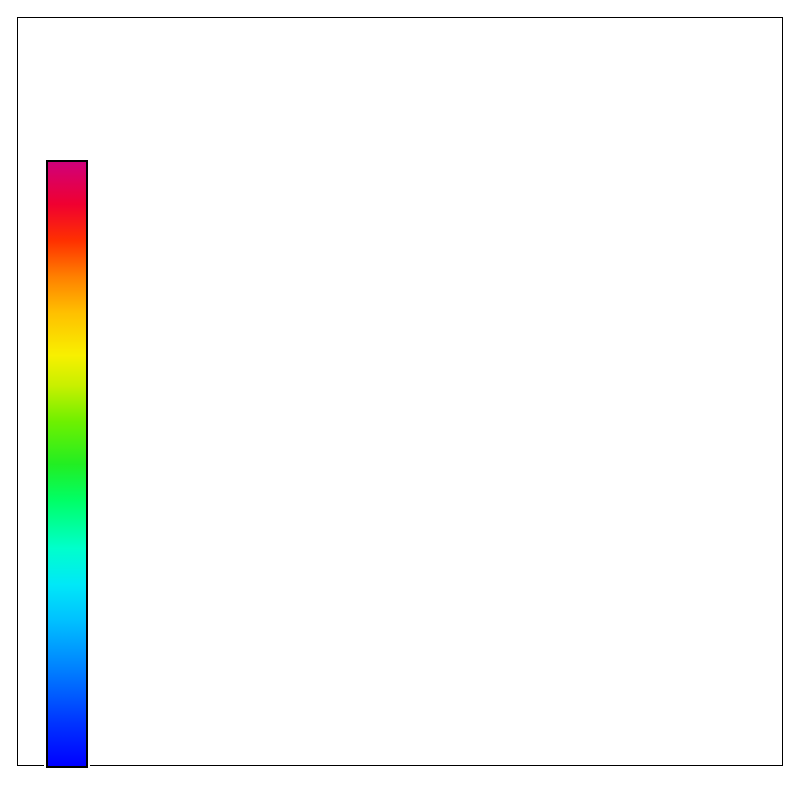 This screenshot has width=800, height=800. I want to click on colorbar-gradient, so click(67, 464).